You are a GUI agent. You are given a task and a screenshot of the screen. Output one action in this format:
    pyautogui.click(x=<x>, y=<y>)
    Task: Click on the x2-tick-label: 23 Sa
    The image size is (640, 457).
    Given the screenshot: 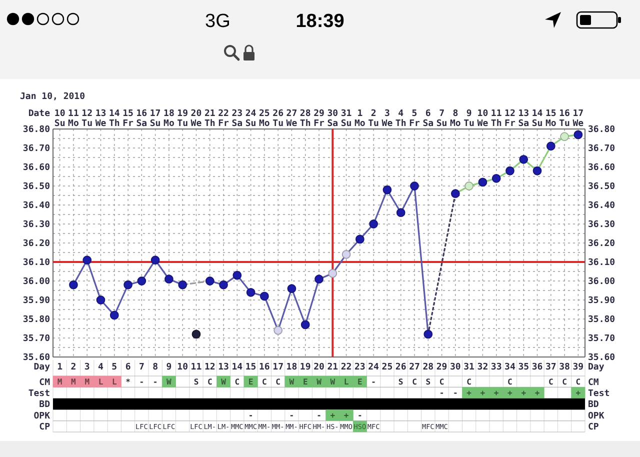 What is the action you would take?
    pyautogui.click(x=237, y=119)
    